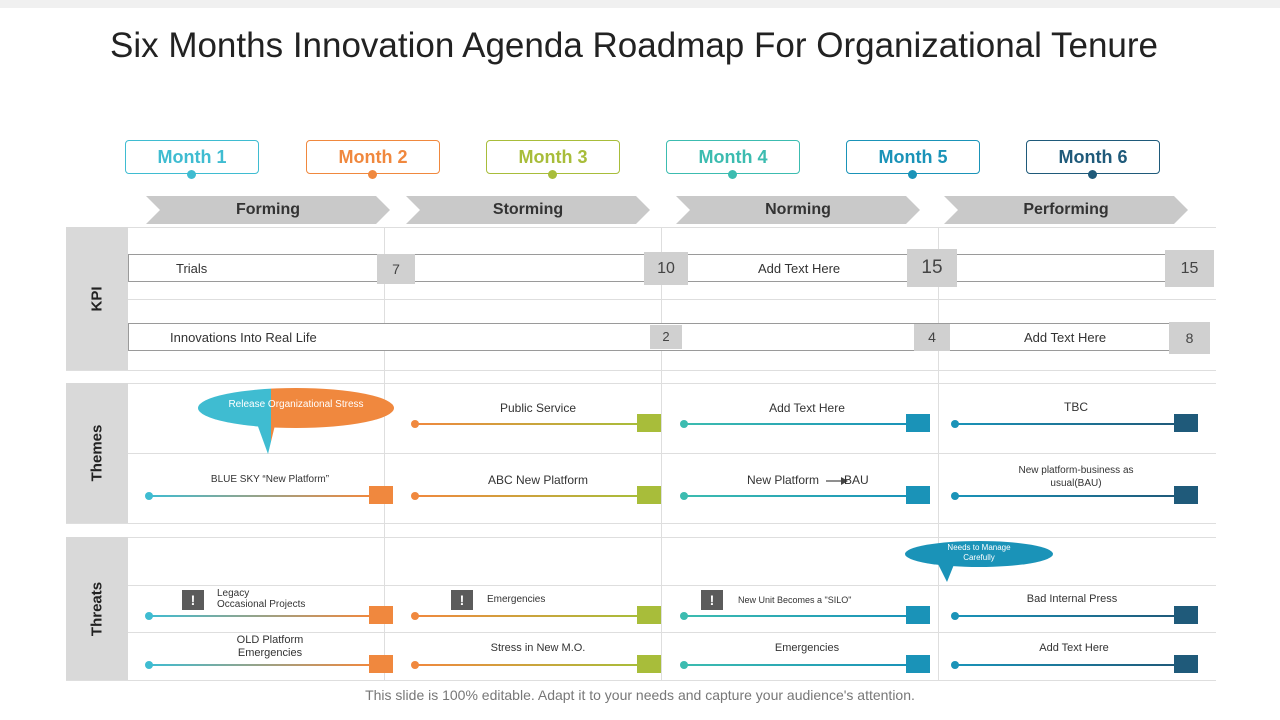 This screenshot has height=720, width=1280. What do you see at coordinates (856, 480) in the screenshot?
I see `theme-bau: BAU` at bounding box center [856, 480].